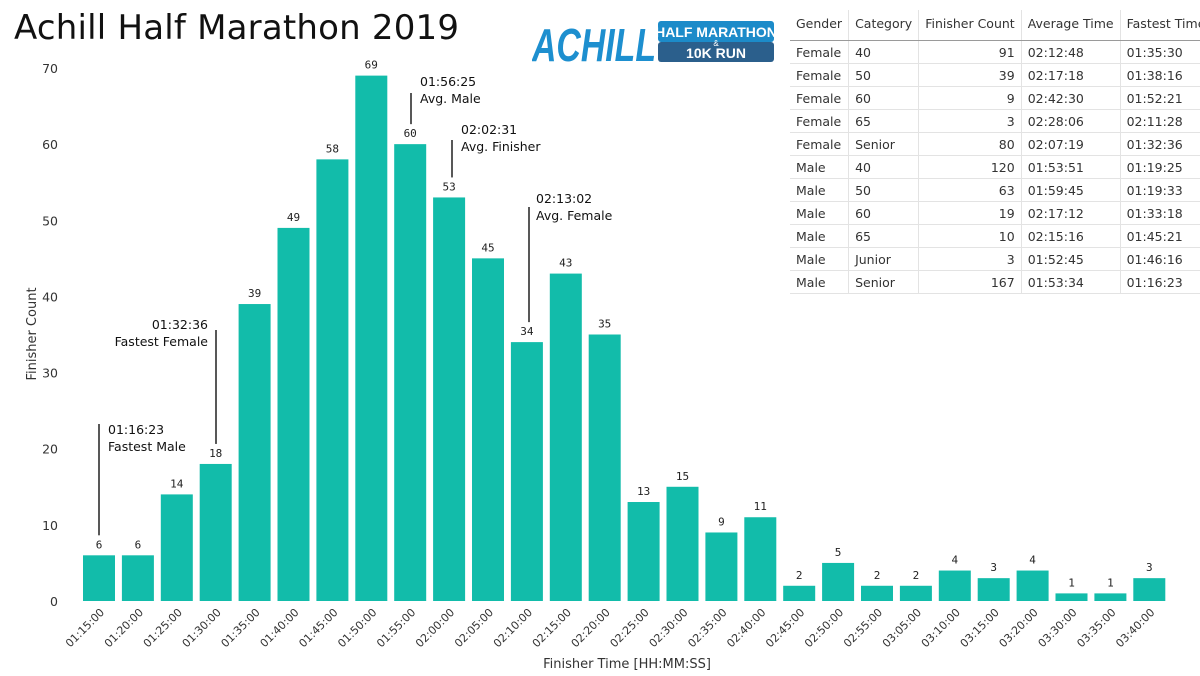 The height and width of the screenshot is (676, 1200). What do you see at coordinates (883, 282) in the screenshot?
I see `table-cell: Senior` at bounding box center [883, 282].